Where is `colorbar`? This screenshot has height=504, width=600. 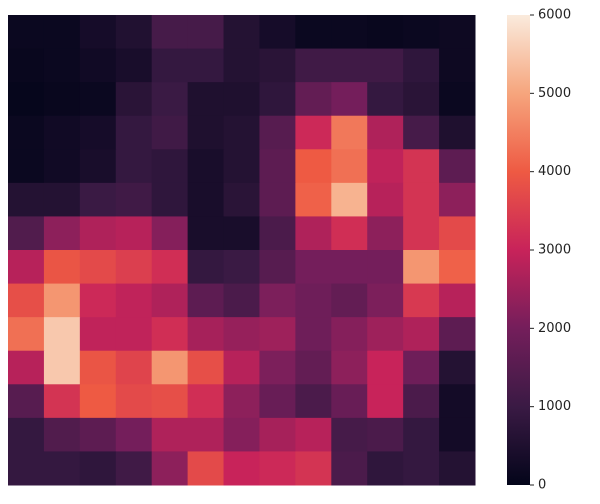
colorbar is located at coordinates (518, 250).